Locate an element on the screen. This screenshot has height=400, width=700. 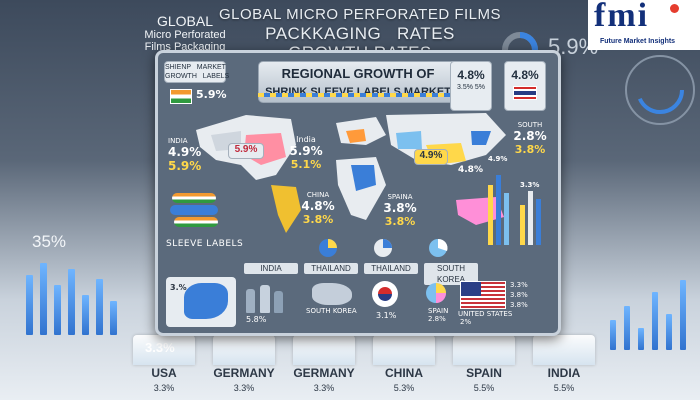
column-china is located at coordinates (404, 350).